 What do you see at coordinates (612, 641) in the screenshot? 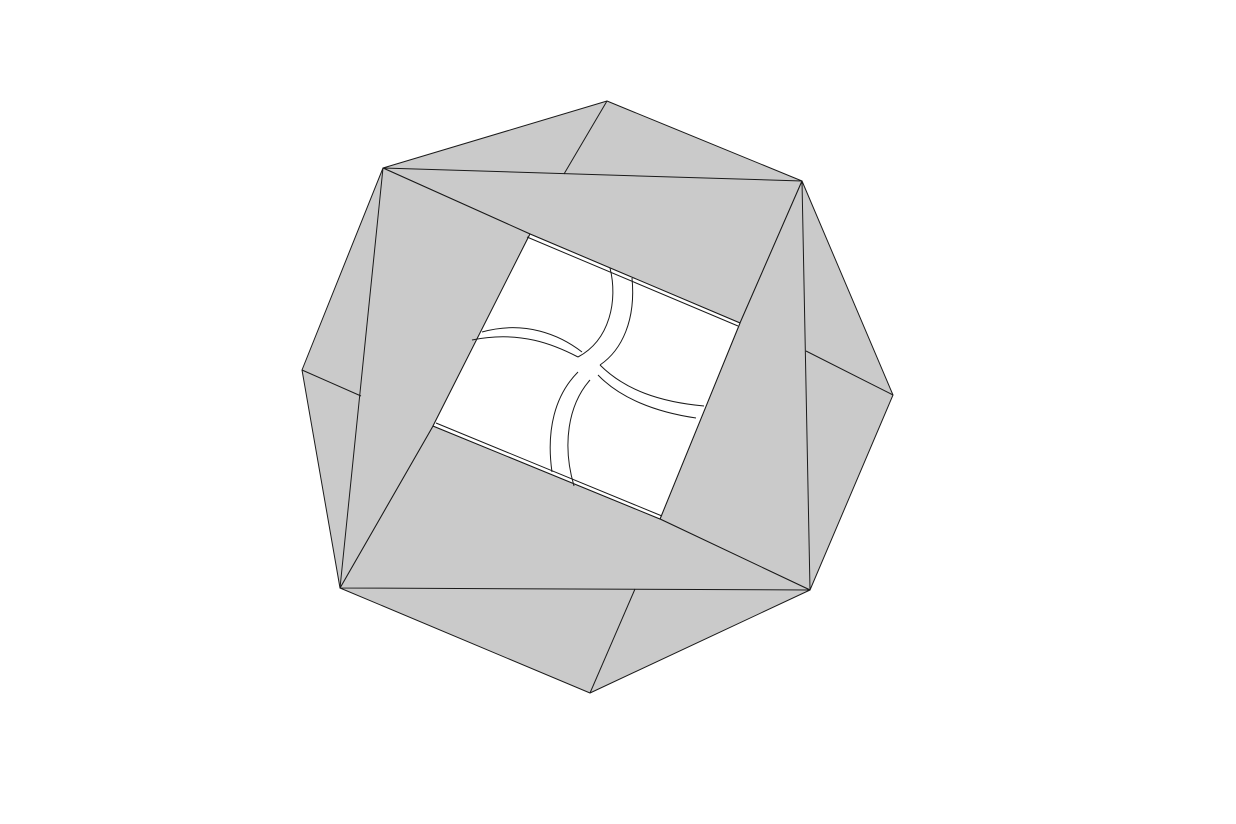
I see `crease-bottom` at bounding box center [612, 641].